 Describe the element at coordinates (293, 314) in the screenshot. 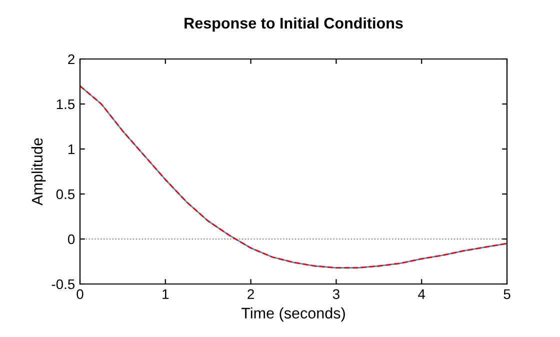

I see `x-axis-title: Time (seconds)` at that location.